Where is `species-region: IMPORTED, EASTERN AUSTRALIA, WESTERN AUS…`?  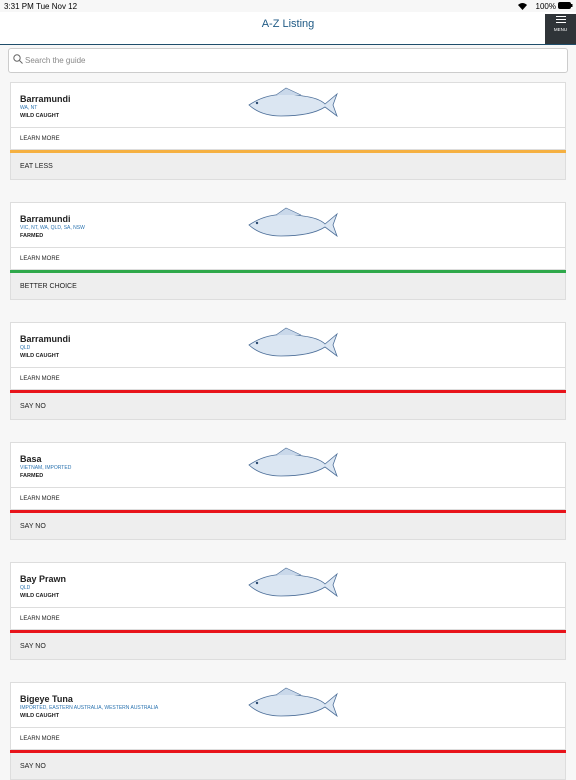
species-region: IMPORTED, EASTERN AUSTRALIA, WESTERN AUS… is located at coordinates (89, 708).